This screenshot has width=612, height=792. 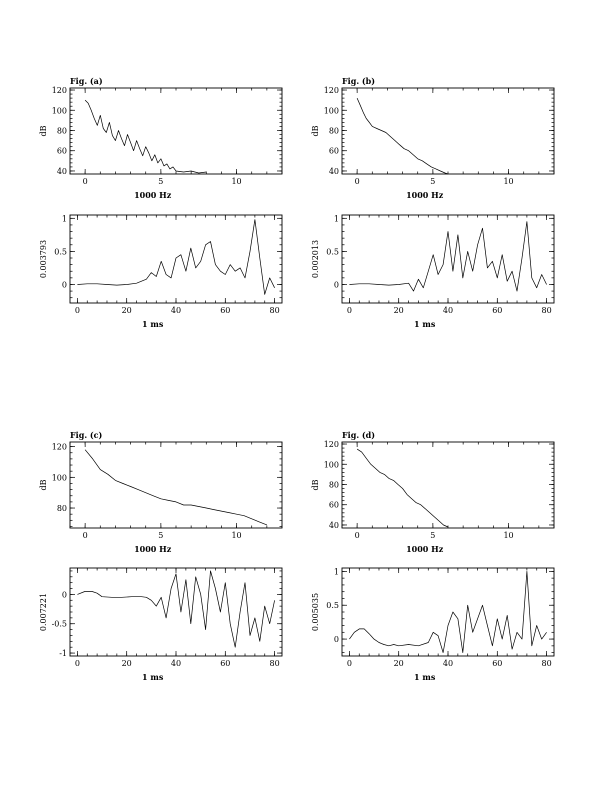 I want to click on chart-panel-8: 0 20 40 60 80 0 0.5 1 1 ms 0.005035, so click(x=433, y=624).